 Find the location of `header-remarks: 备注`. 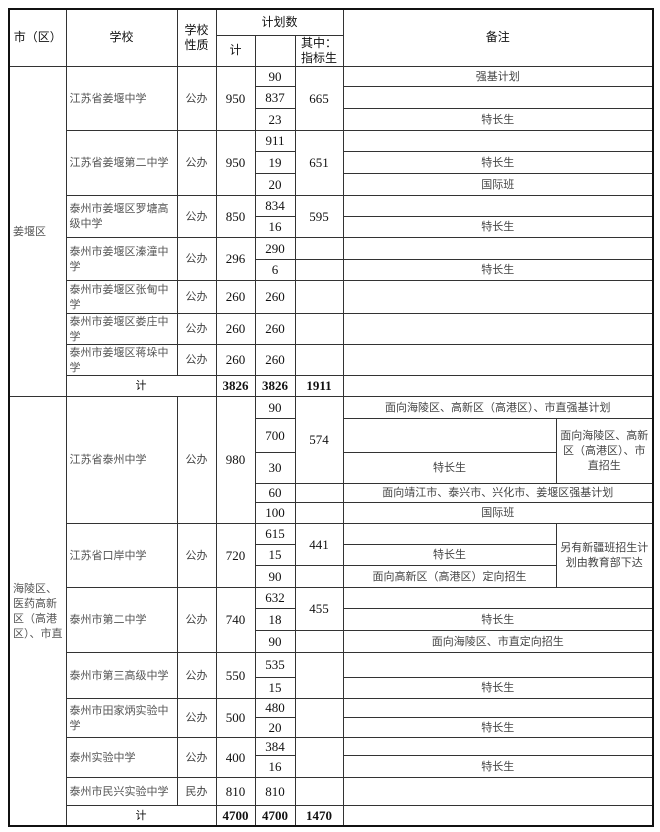

header-remarks: 备注 is located at coordinates (498, 37).